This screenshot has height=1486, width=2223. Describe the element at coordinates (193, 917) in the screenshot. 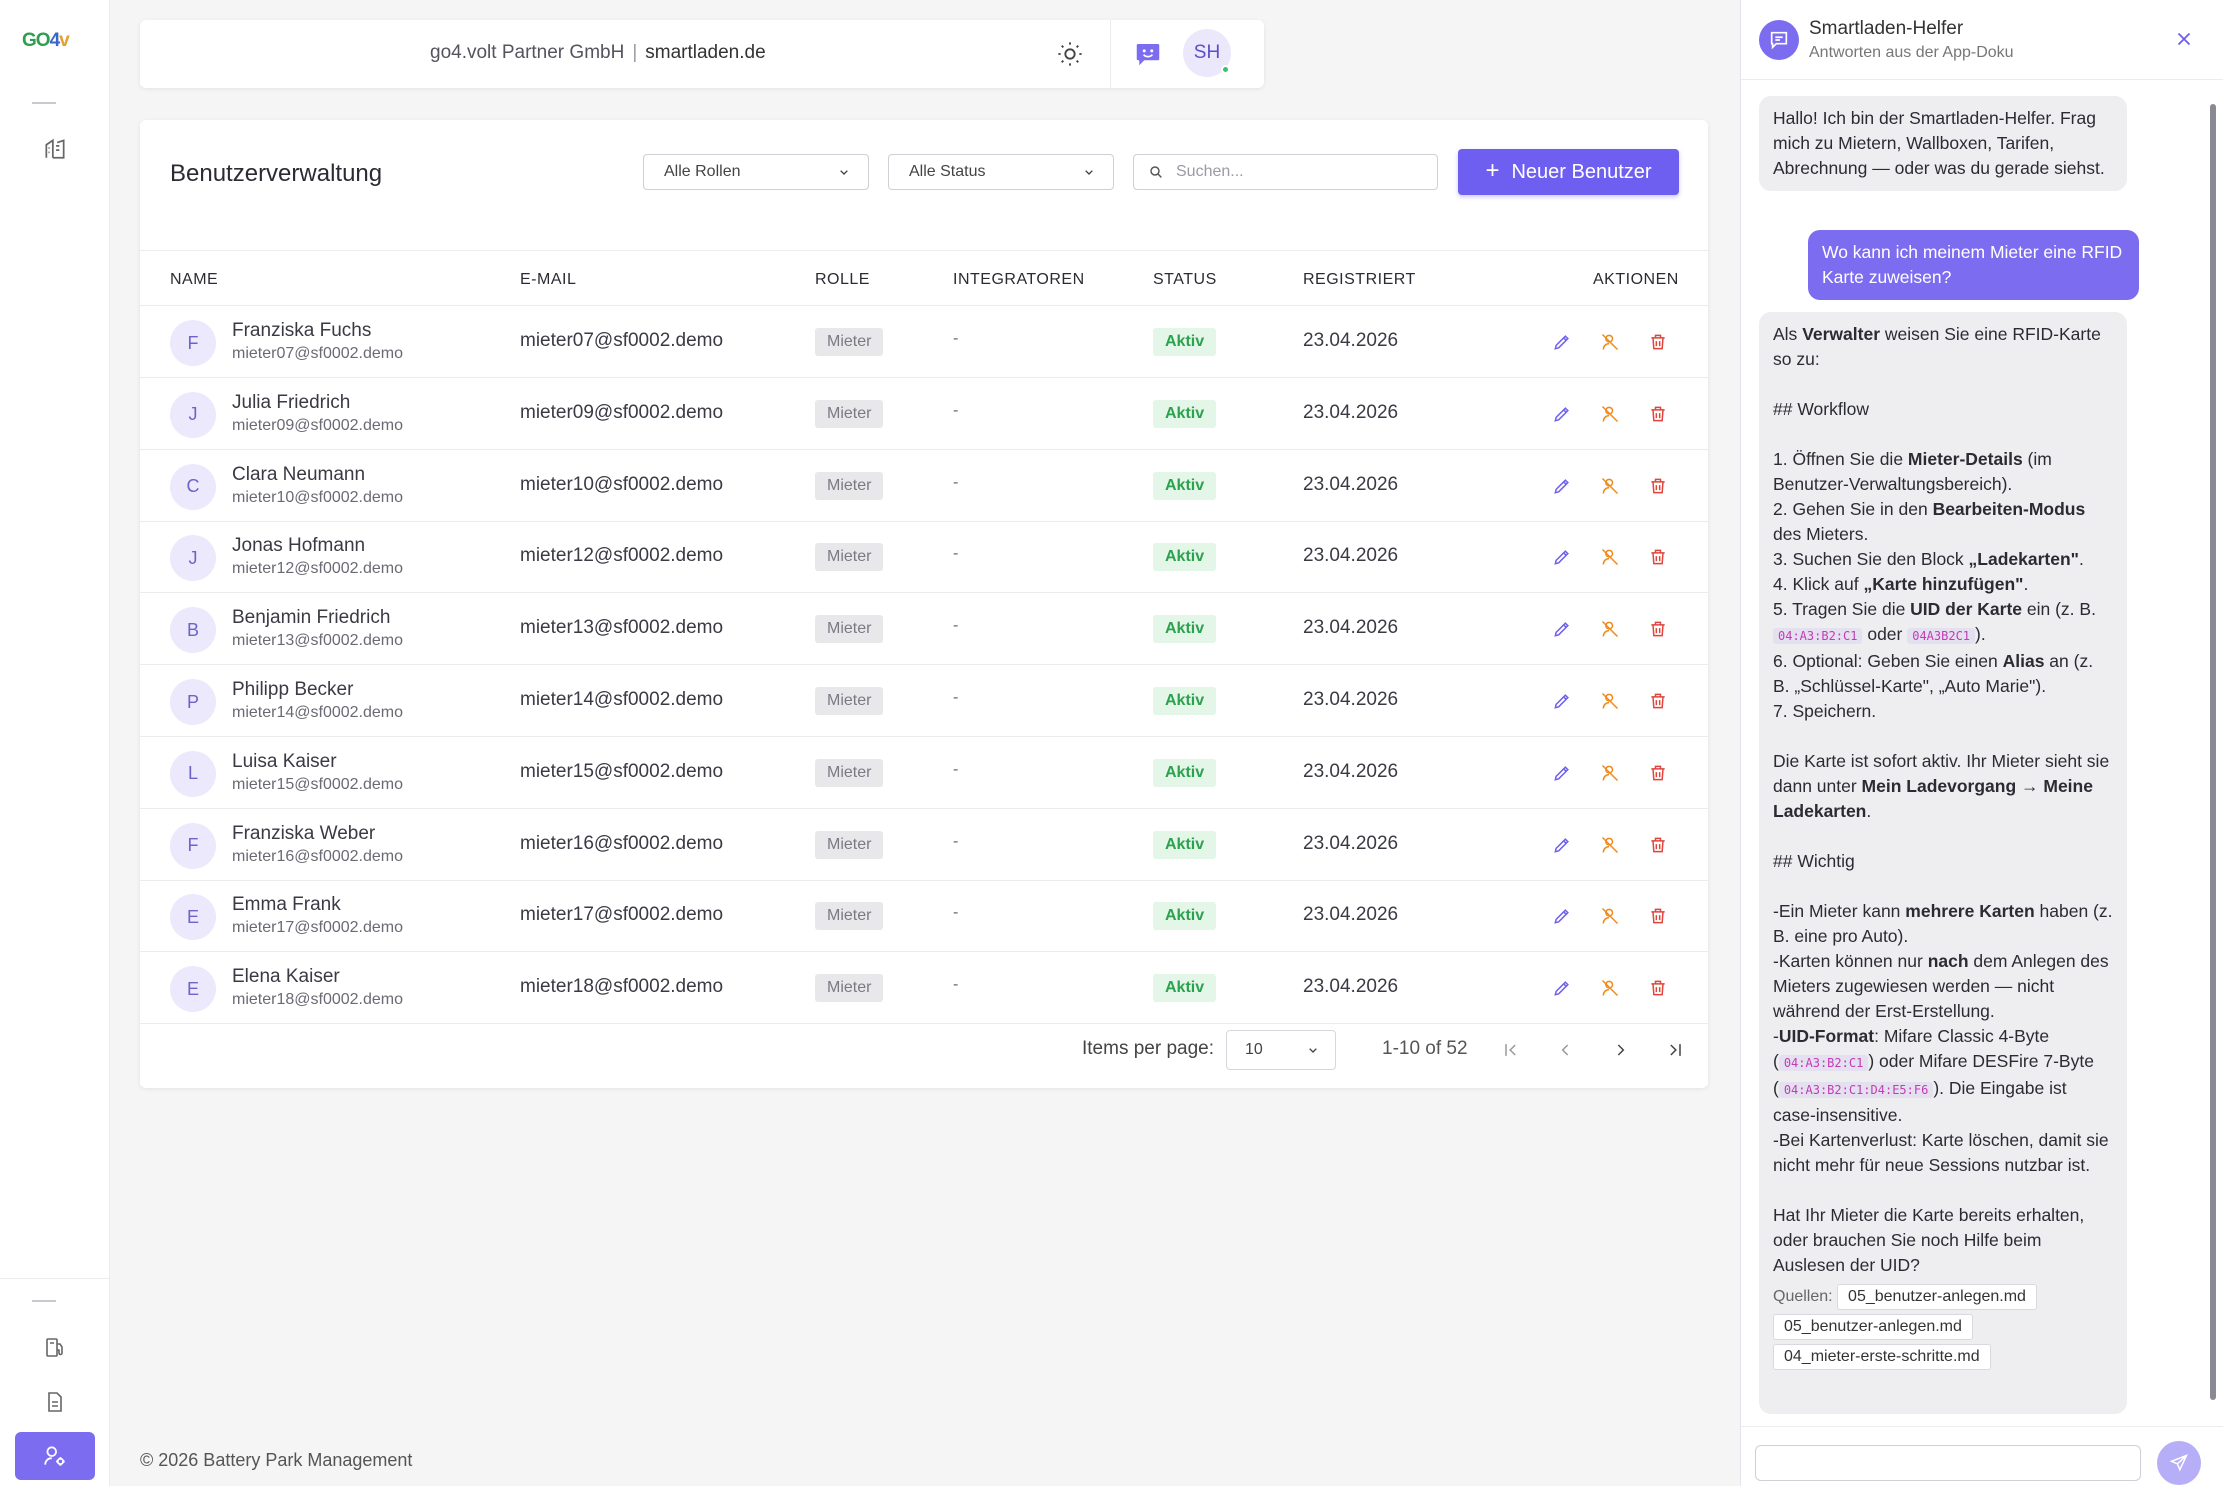

I see `avatar: E` at that location.